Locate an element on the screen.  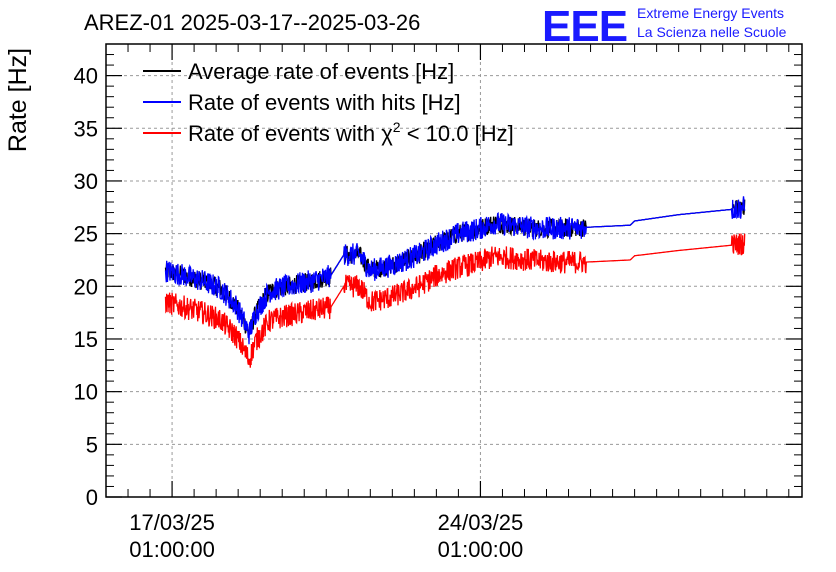
chart-title: AREZ-01 2025-03-17--2025-03-26 is located at coordinates (252, 22).